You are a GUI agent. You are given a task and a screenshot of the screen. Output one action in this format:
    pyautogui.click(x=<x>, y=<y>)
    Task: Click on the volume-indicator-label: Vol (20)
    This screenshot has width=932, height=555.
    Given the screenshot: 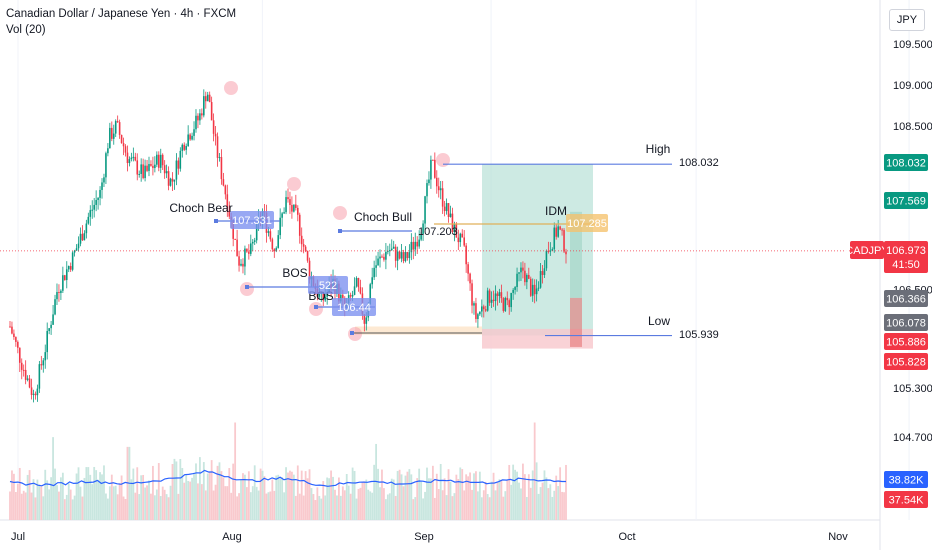 What is the action you would take?
    pyautogui.click(x=26, y=30)
    